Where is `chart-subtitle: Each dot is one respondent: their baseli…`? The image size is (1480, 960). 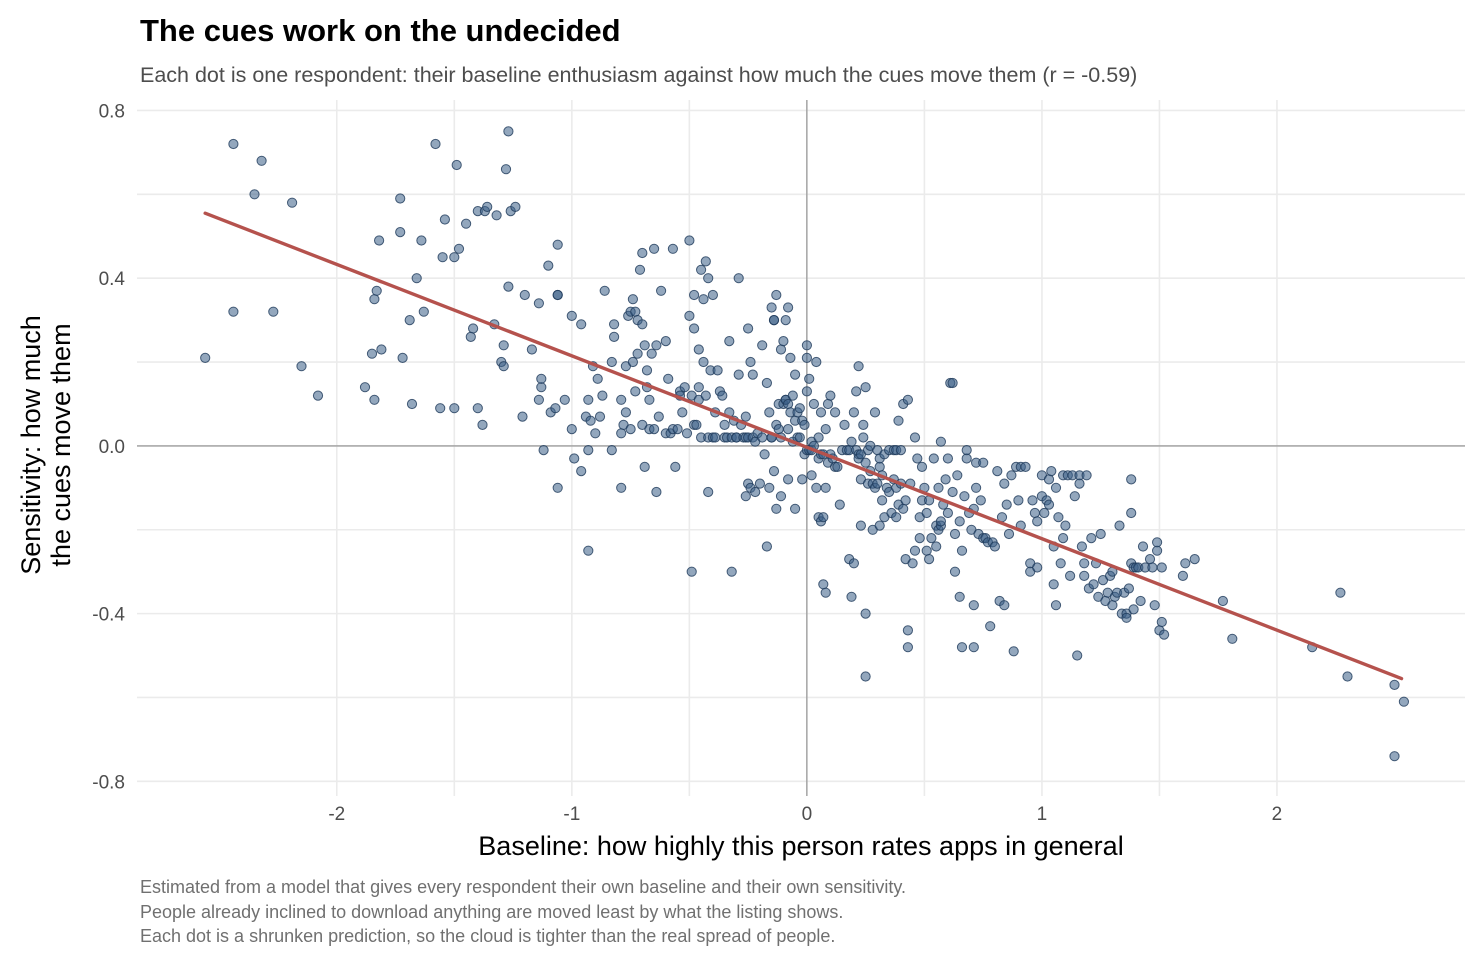
chart-subtitle: Each dot is one respondent: their baseli… is located at coordinates (638, 75).